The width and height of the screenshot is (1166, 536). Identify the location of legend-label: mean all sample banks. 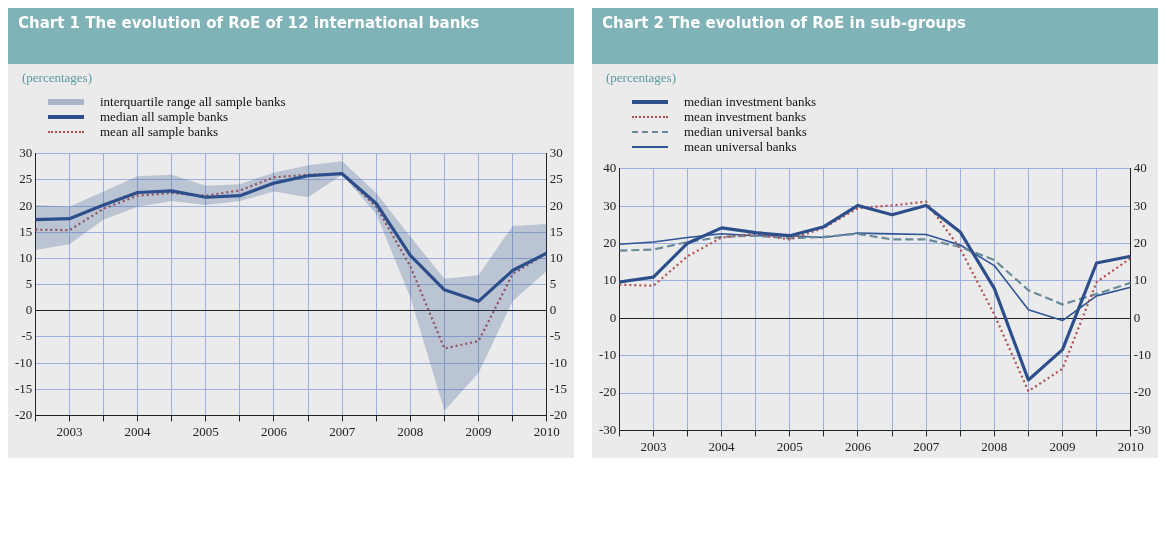
(159, 131).